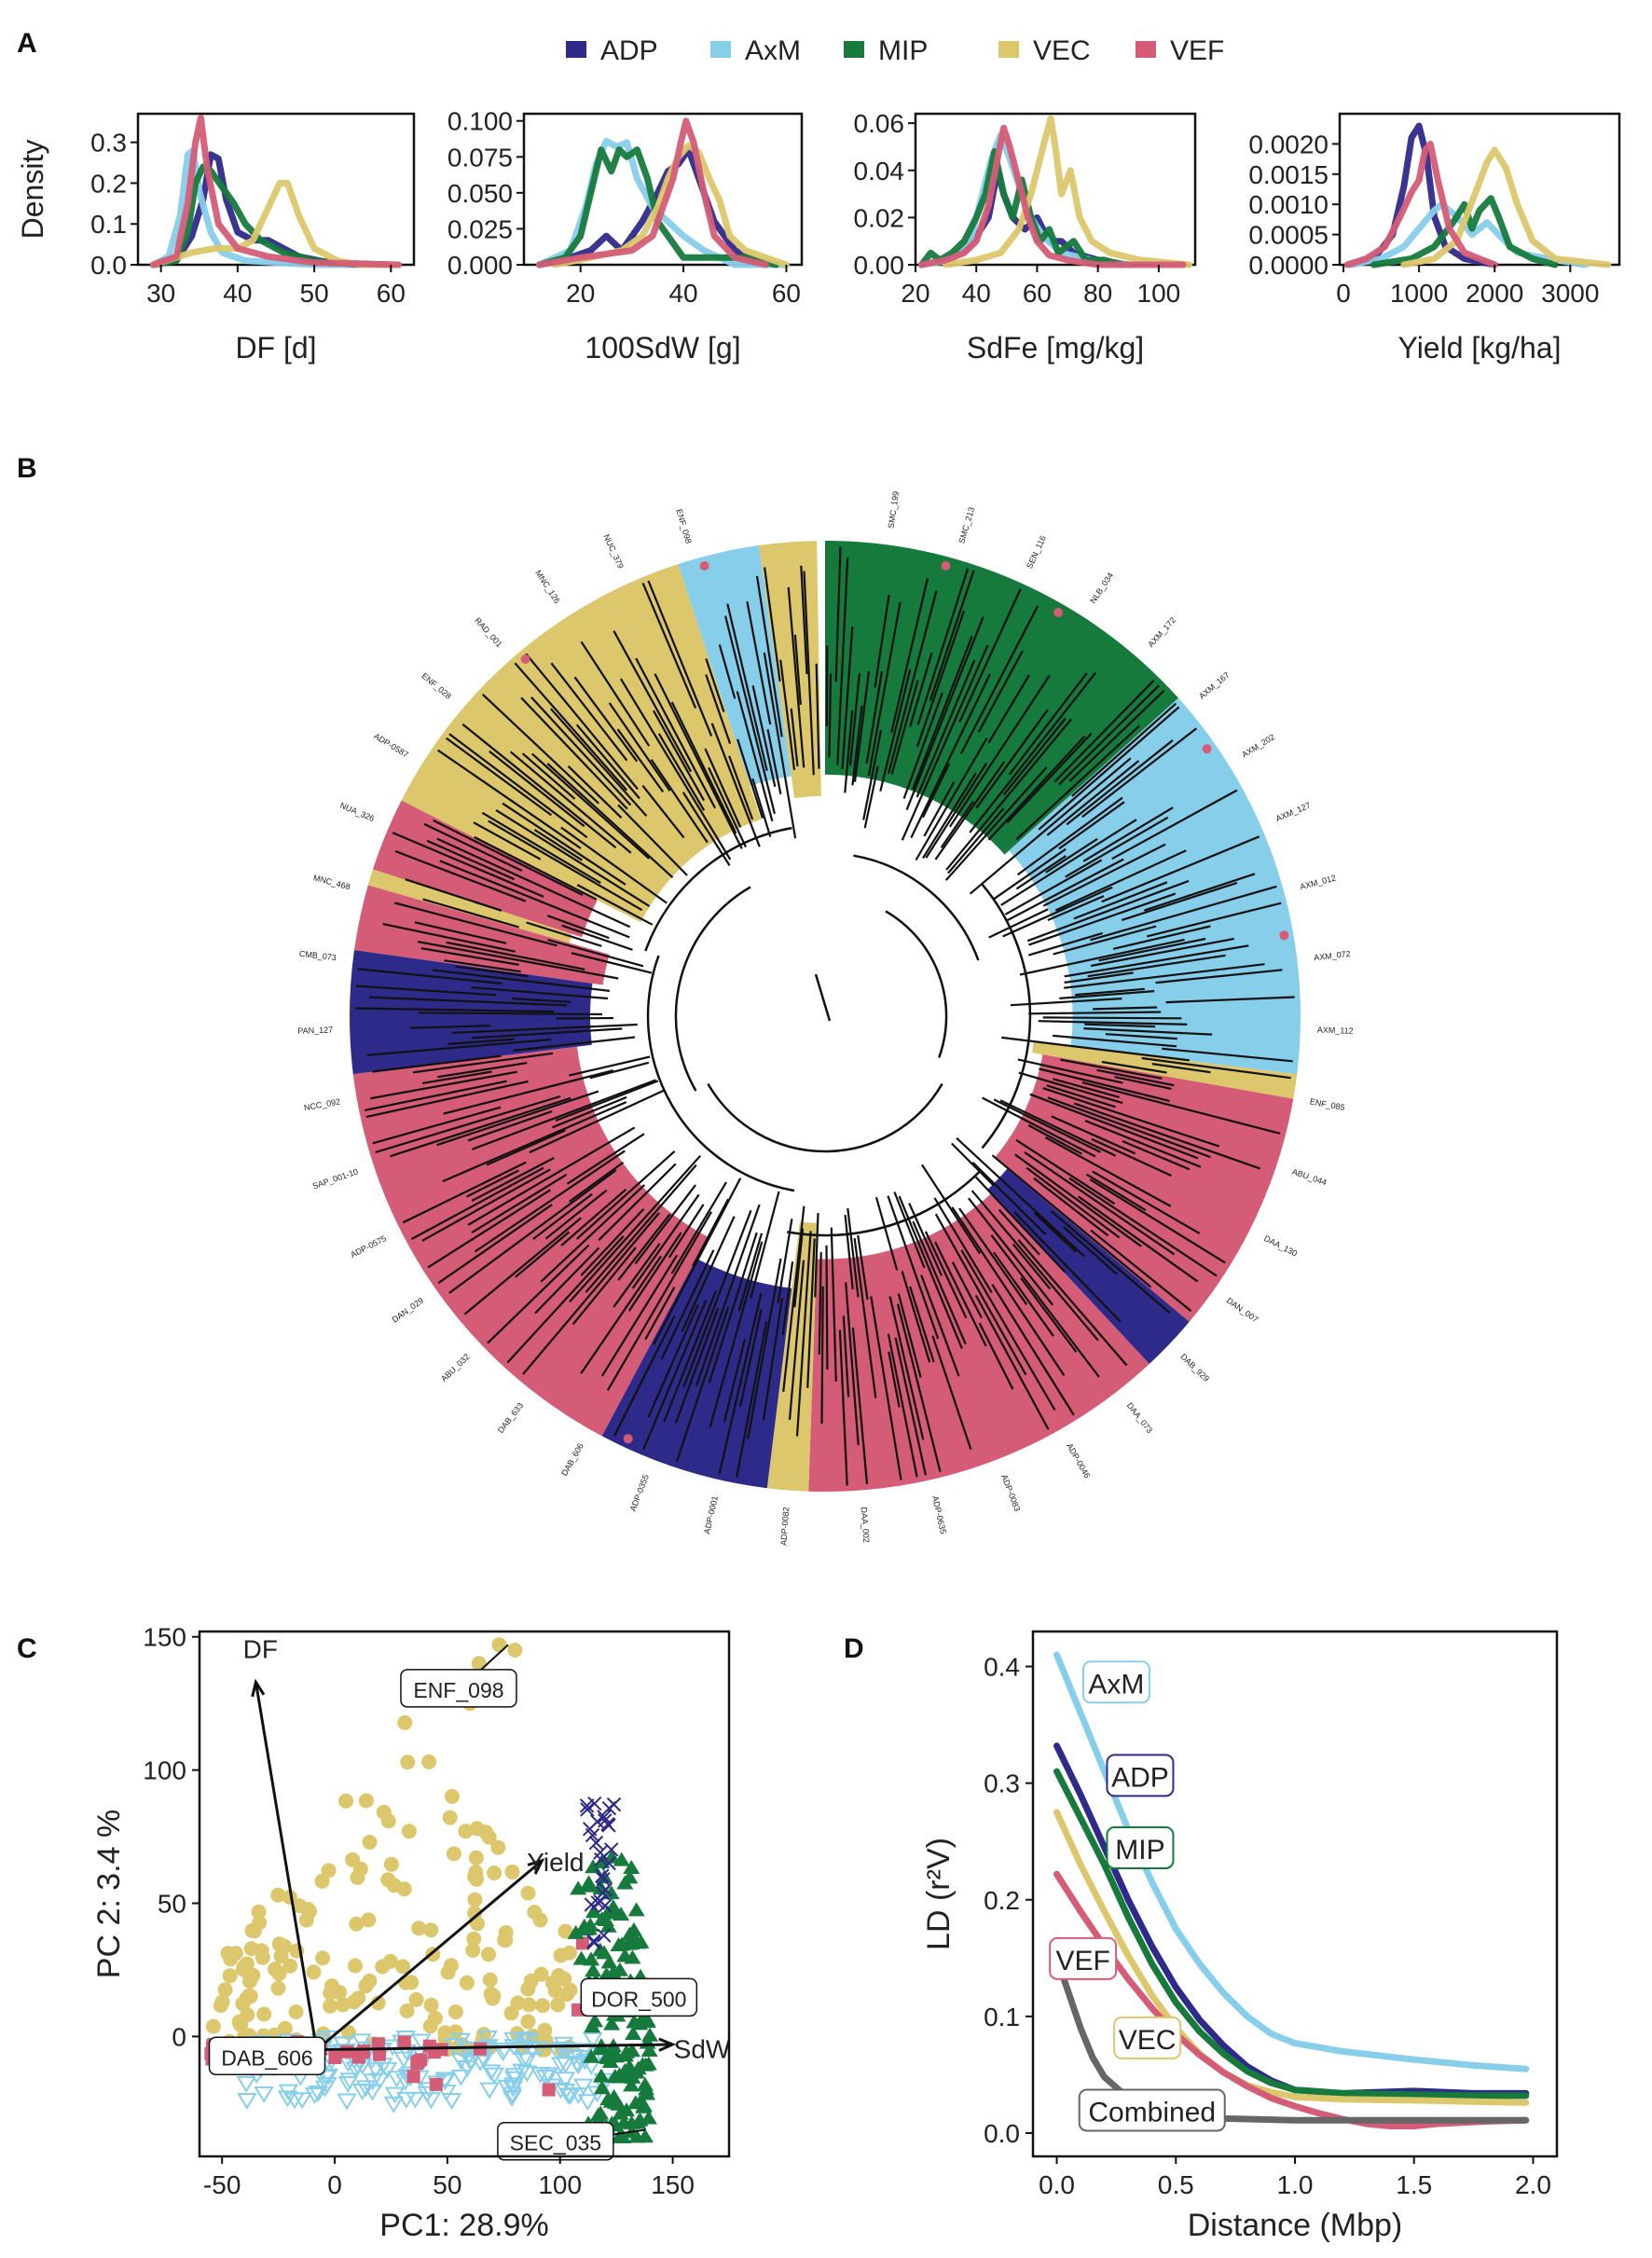  What do you see at coordinates (1010, 1492) in the screenshot?
I see `tree-tip-label: ADP-0083` at bounding box center [1010, 1492].